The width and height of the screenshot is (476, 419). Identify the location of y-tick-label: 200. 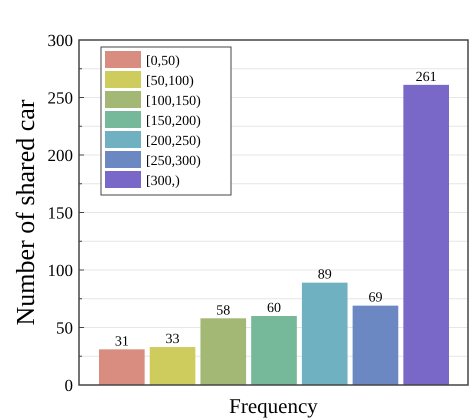
(60, 155).